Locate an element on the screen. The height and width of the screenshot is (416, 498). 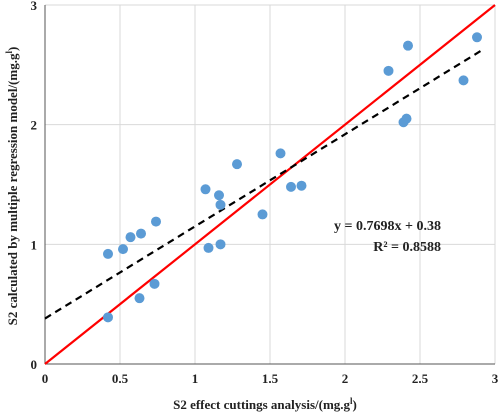
y-tick-label: 2 is located at coordinates (34, 125).